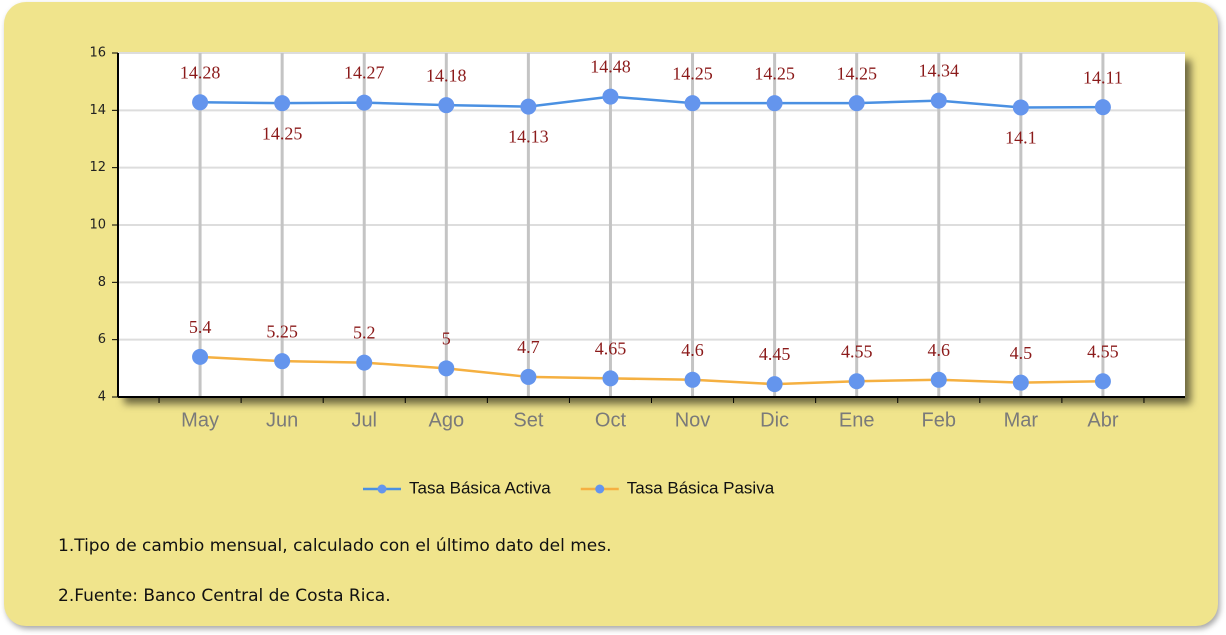  What do you see at coordinates (364, 73) in the screenshot?
I see `data-label: 14.27` at bounding box center [364, 73].